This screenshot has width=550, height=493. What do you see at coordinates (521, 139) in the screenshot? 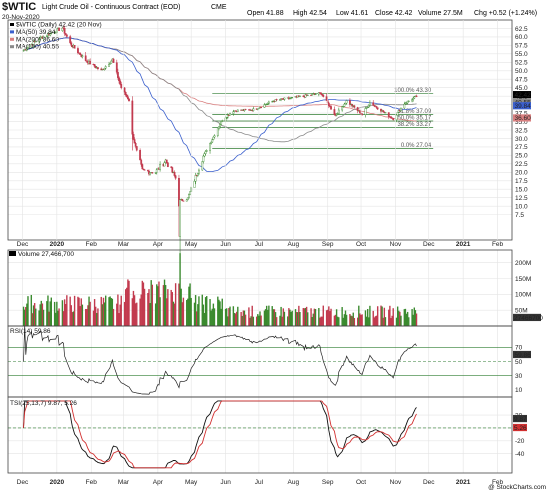
I see `price-tick-label: 30.0` at bounding box center [521, 139].